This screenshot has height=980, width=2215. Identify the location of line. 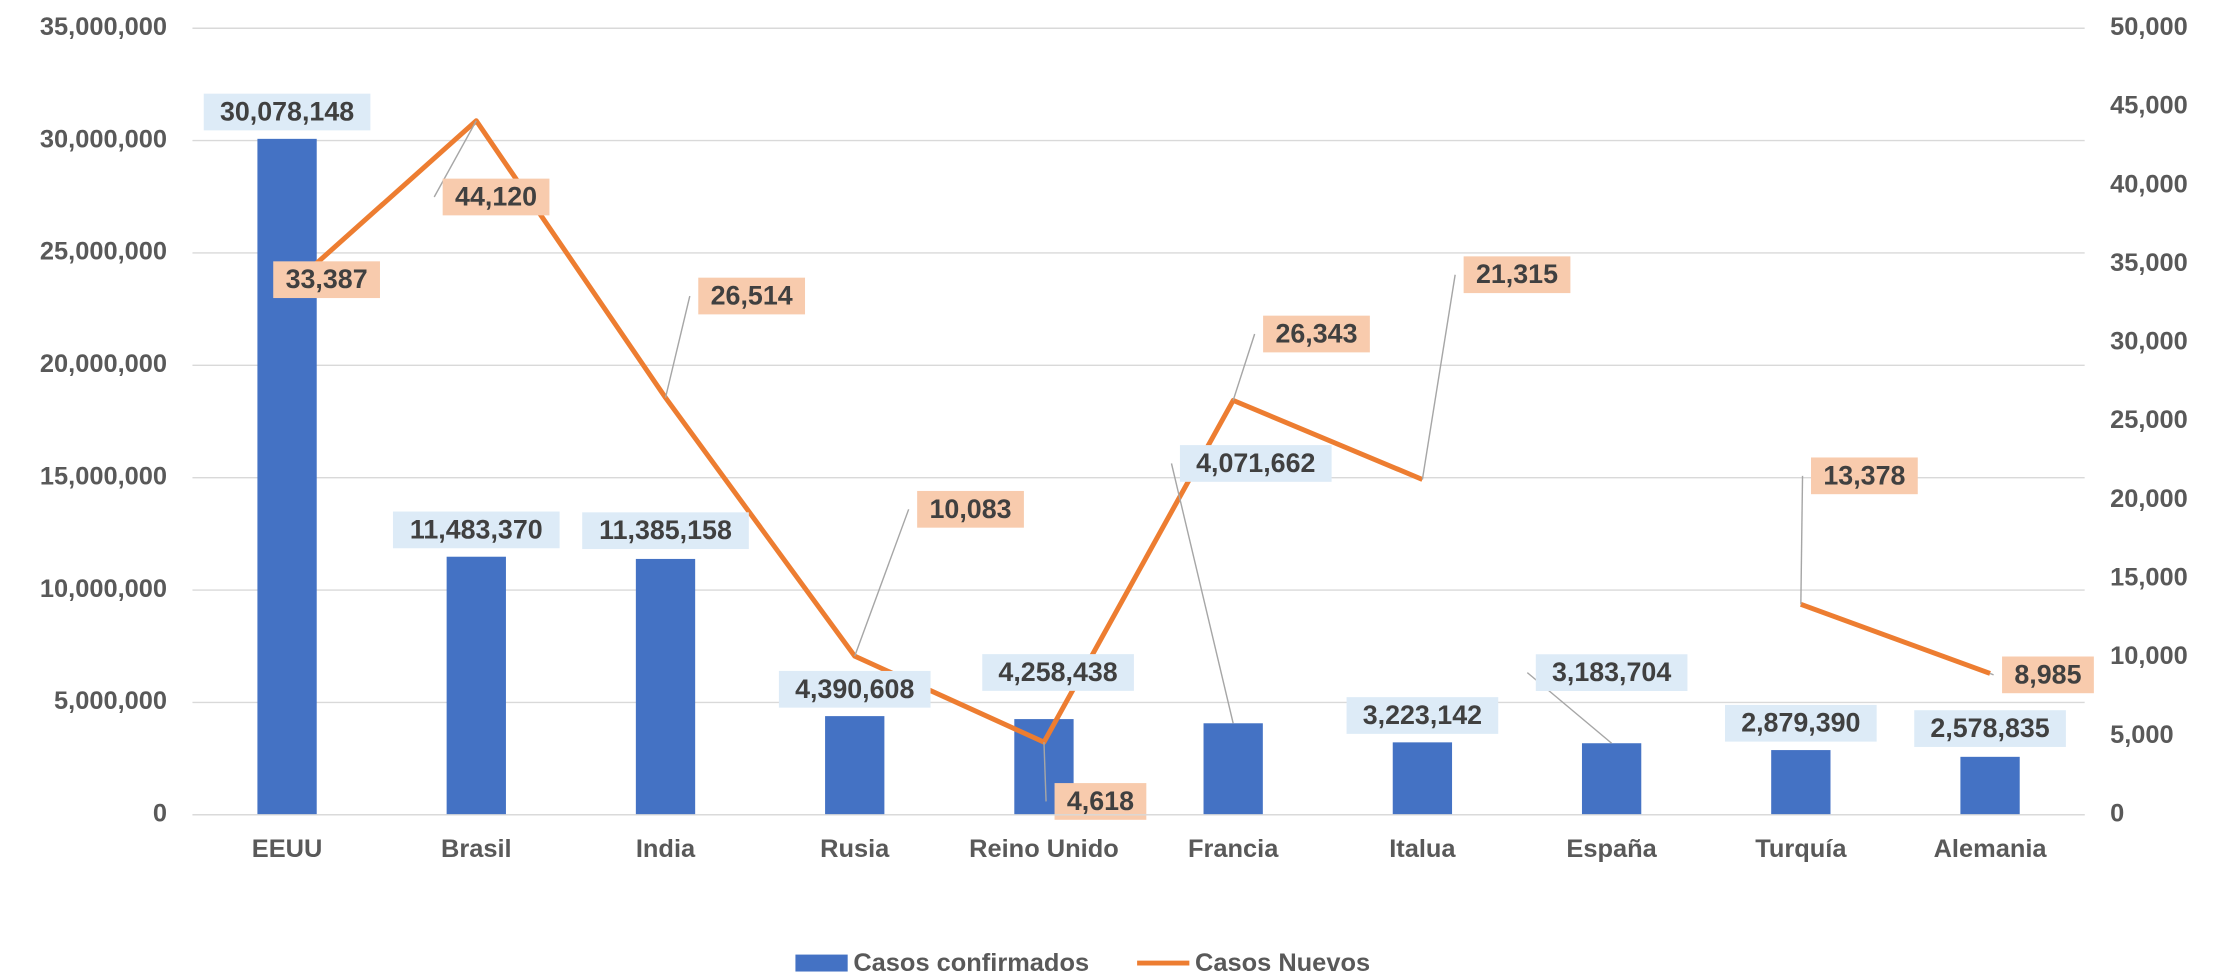
(1895, 639).